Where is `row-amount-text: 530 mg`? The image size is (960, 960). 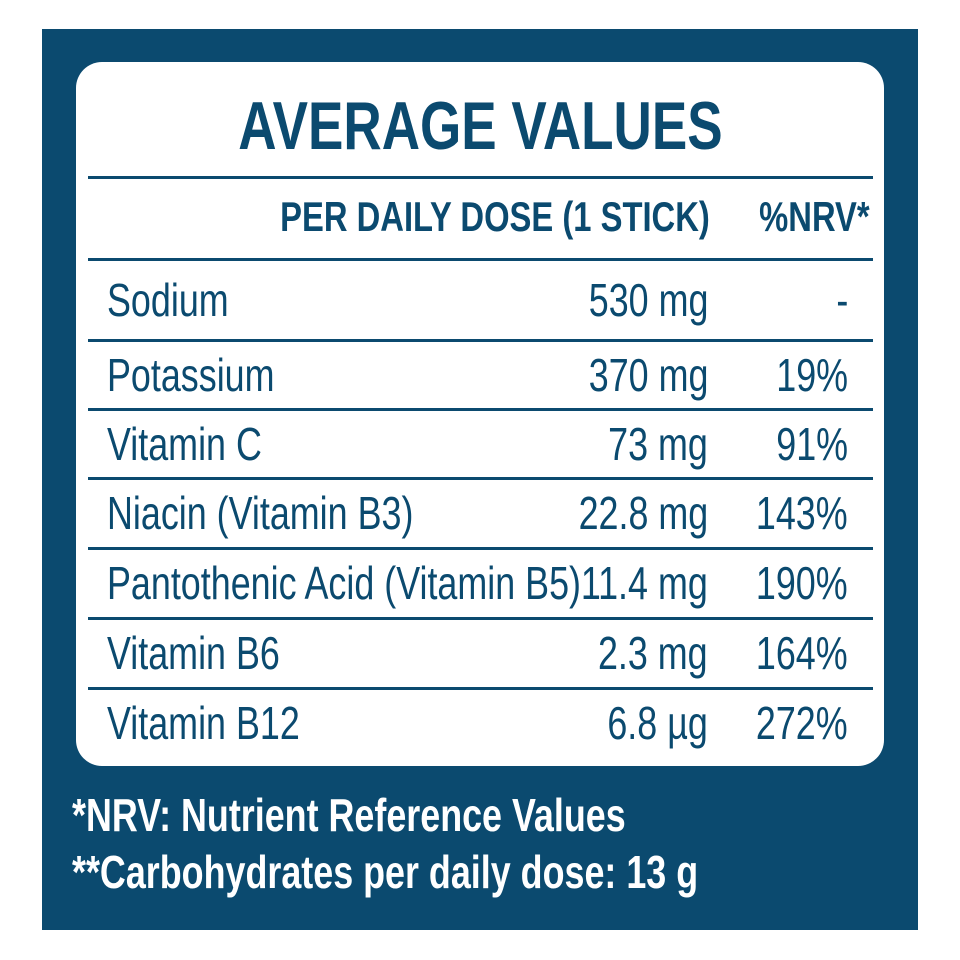
row-amount-text: 530 mg is located at coordinates (648, 300).